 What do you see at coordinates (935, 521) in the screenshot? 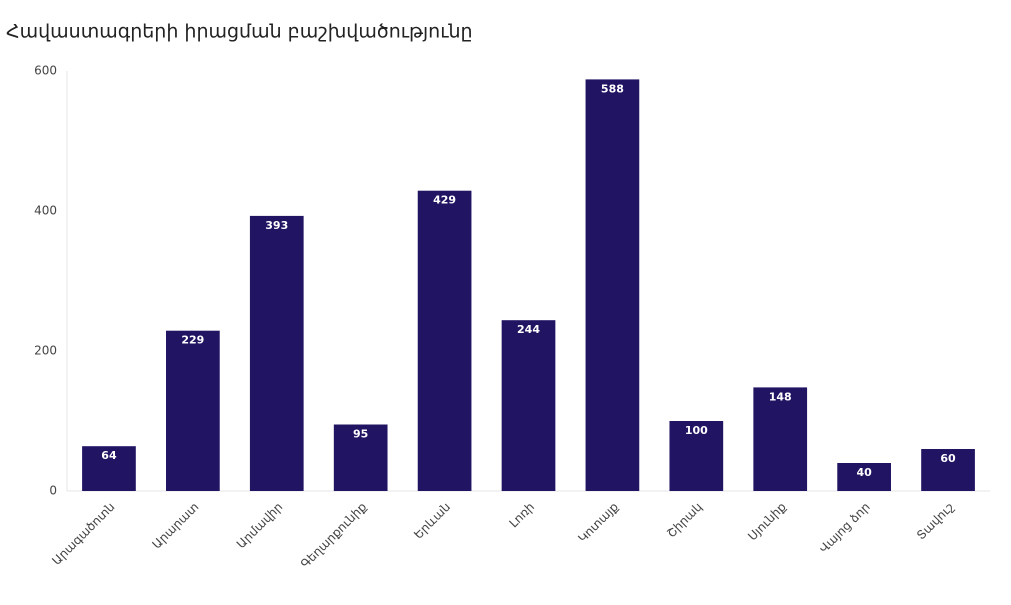
I see `x-tick-label: Տավուշ` at bounding box center [935, 521].